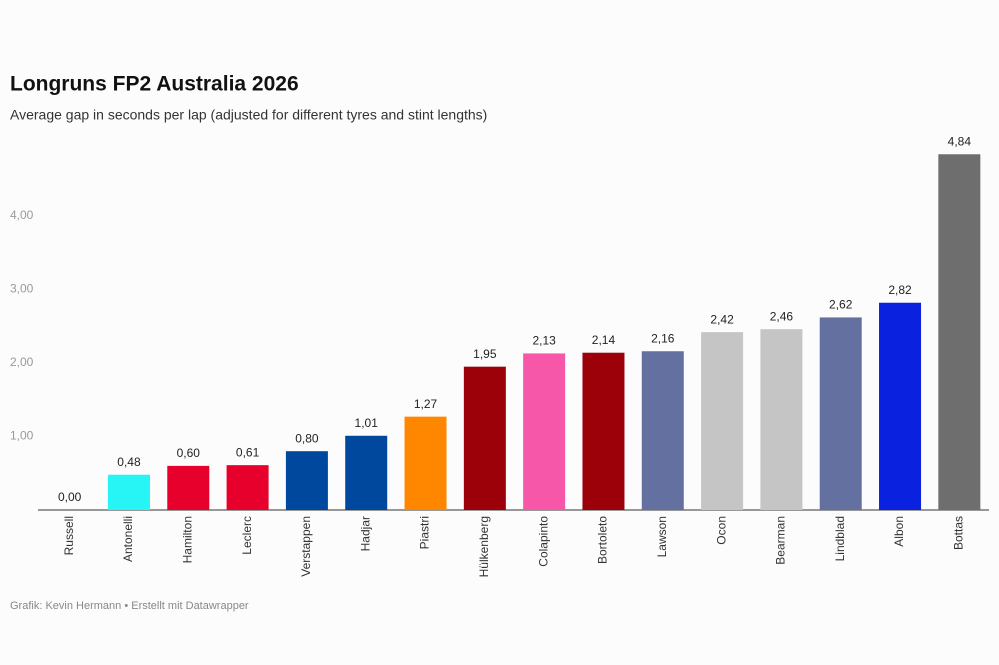 This screenshot has height=665, width=999. Describe the element at coordinates (485, 354) in the screenshot. I see `value-label: 1,95` at that location.